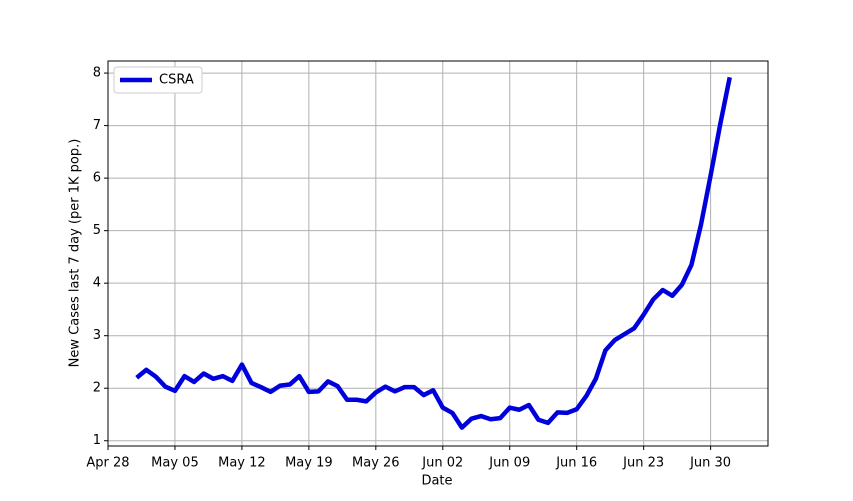  Describe the element at coordinates (442, 463) in the screenshot. I see `x-tick-label: Jun 02` at that location.